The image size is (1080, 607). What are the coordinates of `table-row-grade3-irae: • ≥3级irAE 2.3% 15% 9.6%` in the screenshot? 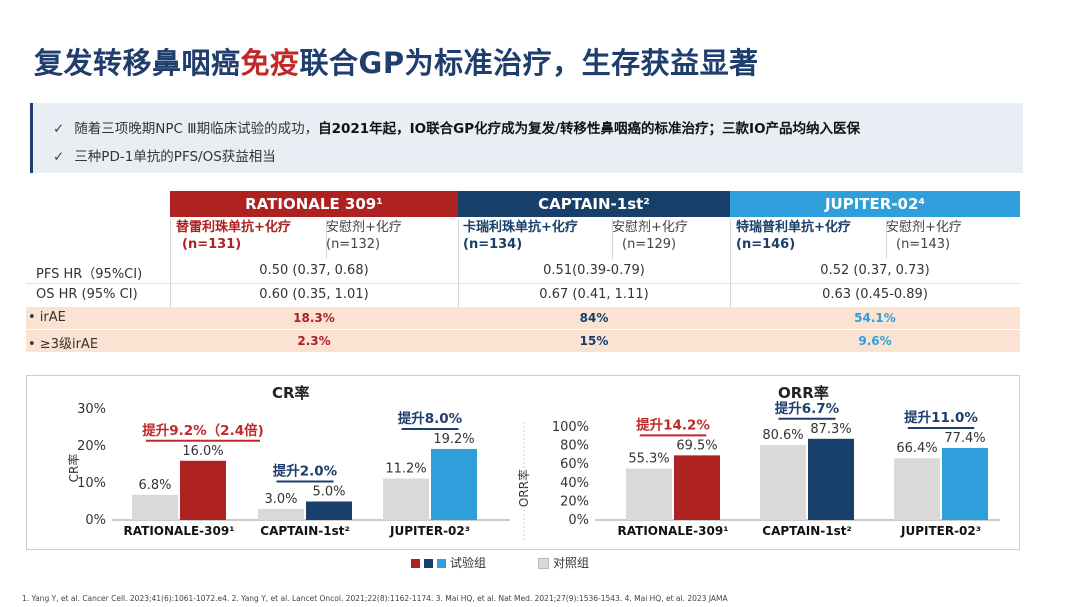 It's located at (523, 341).